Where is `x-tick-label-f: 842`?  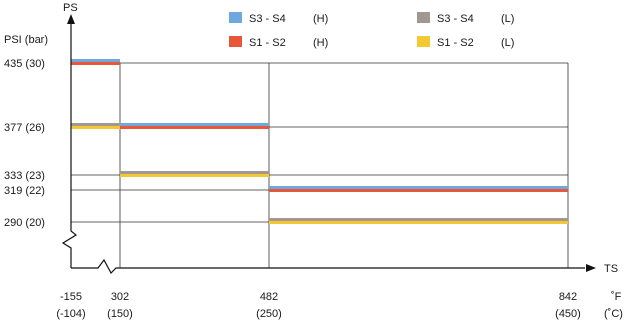
x-tick-label-f: 842 is located at coordinates (568, 297).